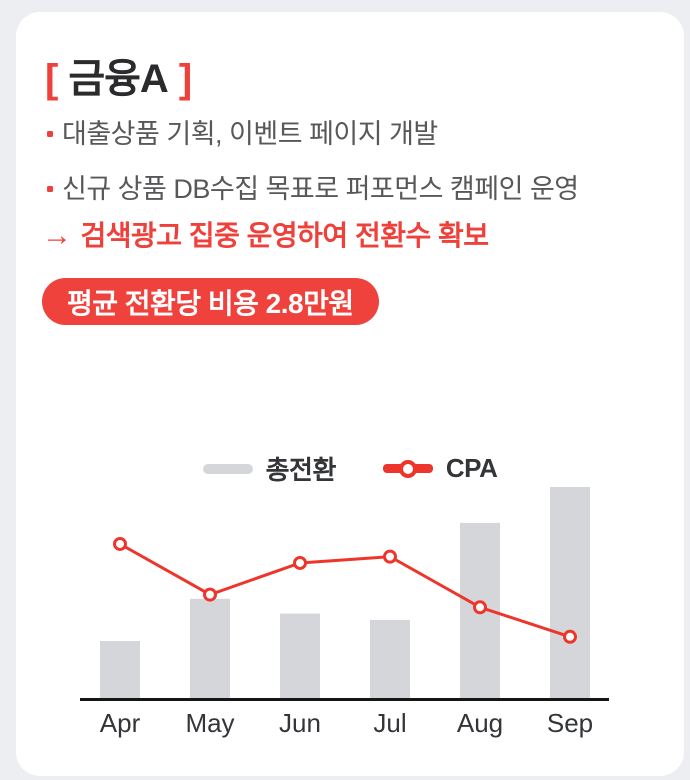 This screenshot has width=690, height=780. Describe the element at coordinates (185, 79) in the screenshot. I see `title-bracket-right: ]` at that location.